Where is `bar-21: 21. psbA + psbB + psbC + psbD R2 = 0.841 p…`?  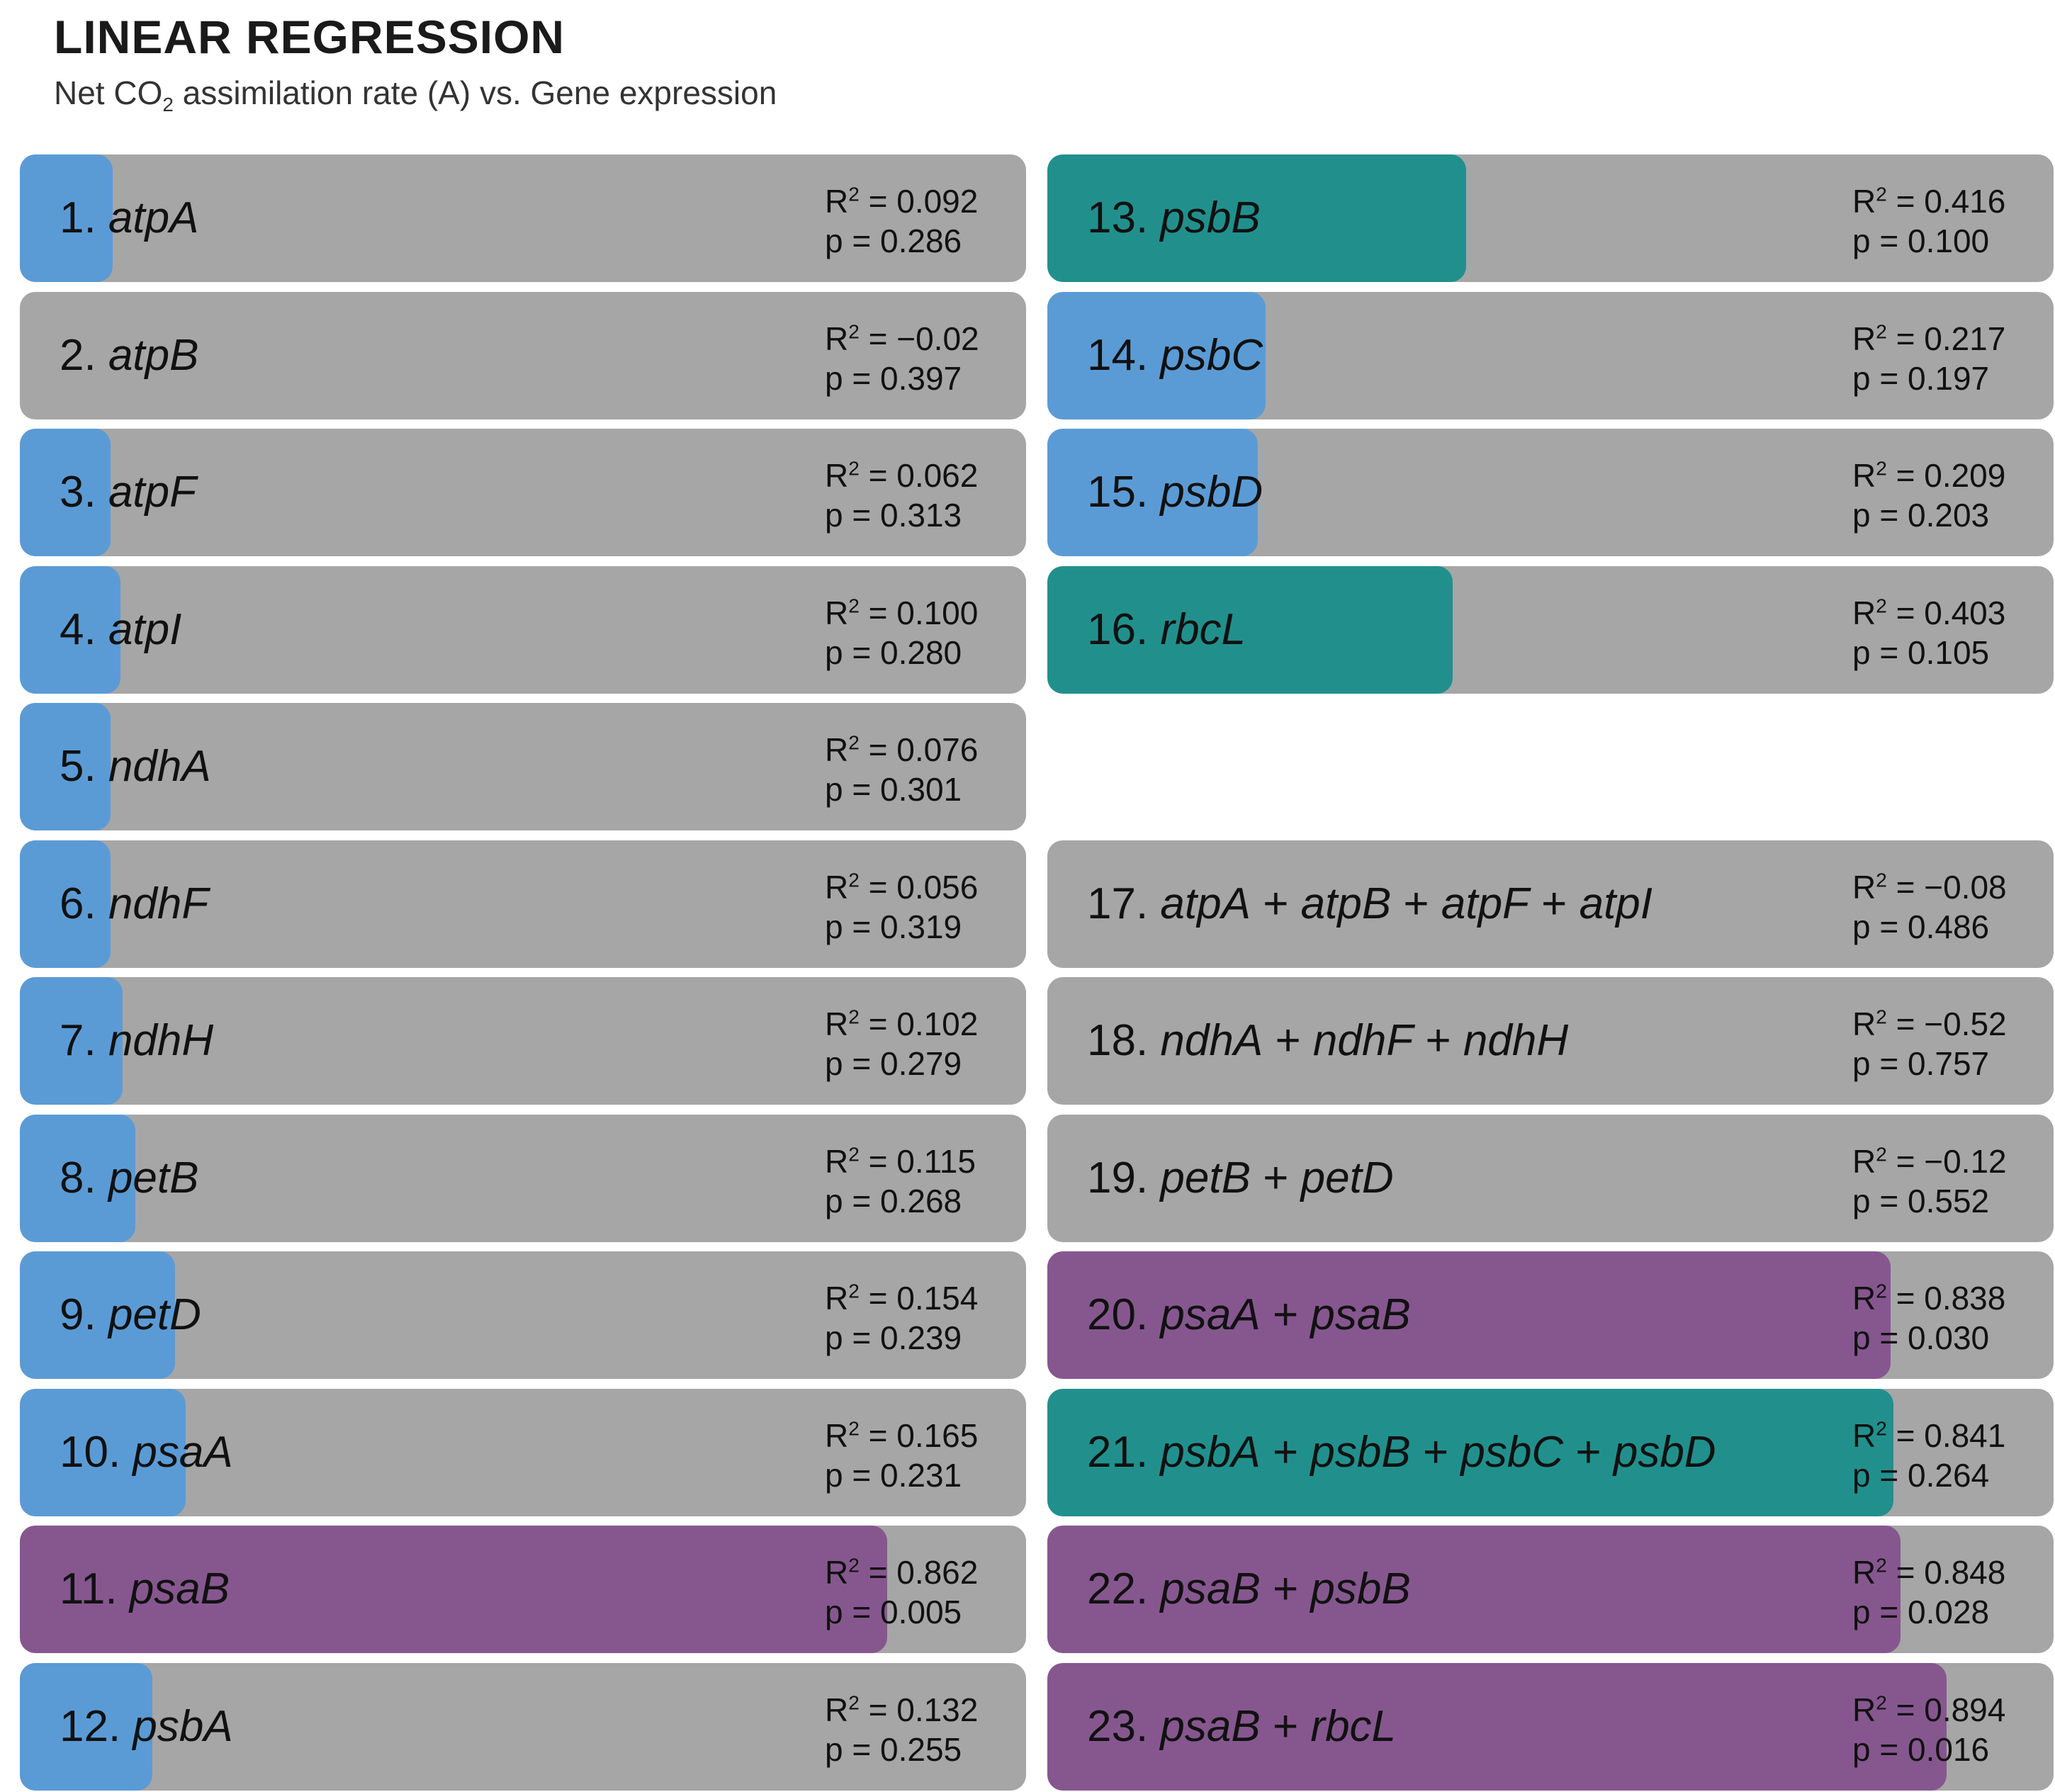
bar-21: 21. psbA + psbB + psbC + psbD R2 = 0.841 p… is located at coordinates (1551, 1452).